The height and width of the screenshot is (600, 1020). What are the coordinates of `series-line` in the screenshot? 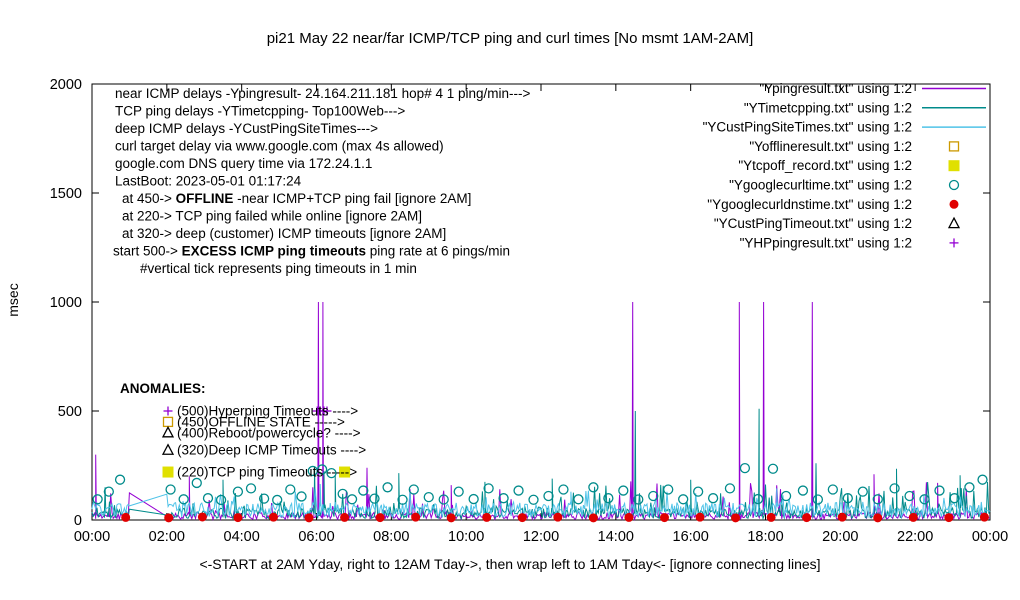 It's located at (541, 501).